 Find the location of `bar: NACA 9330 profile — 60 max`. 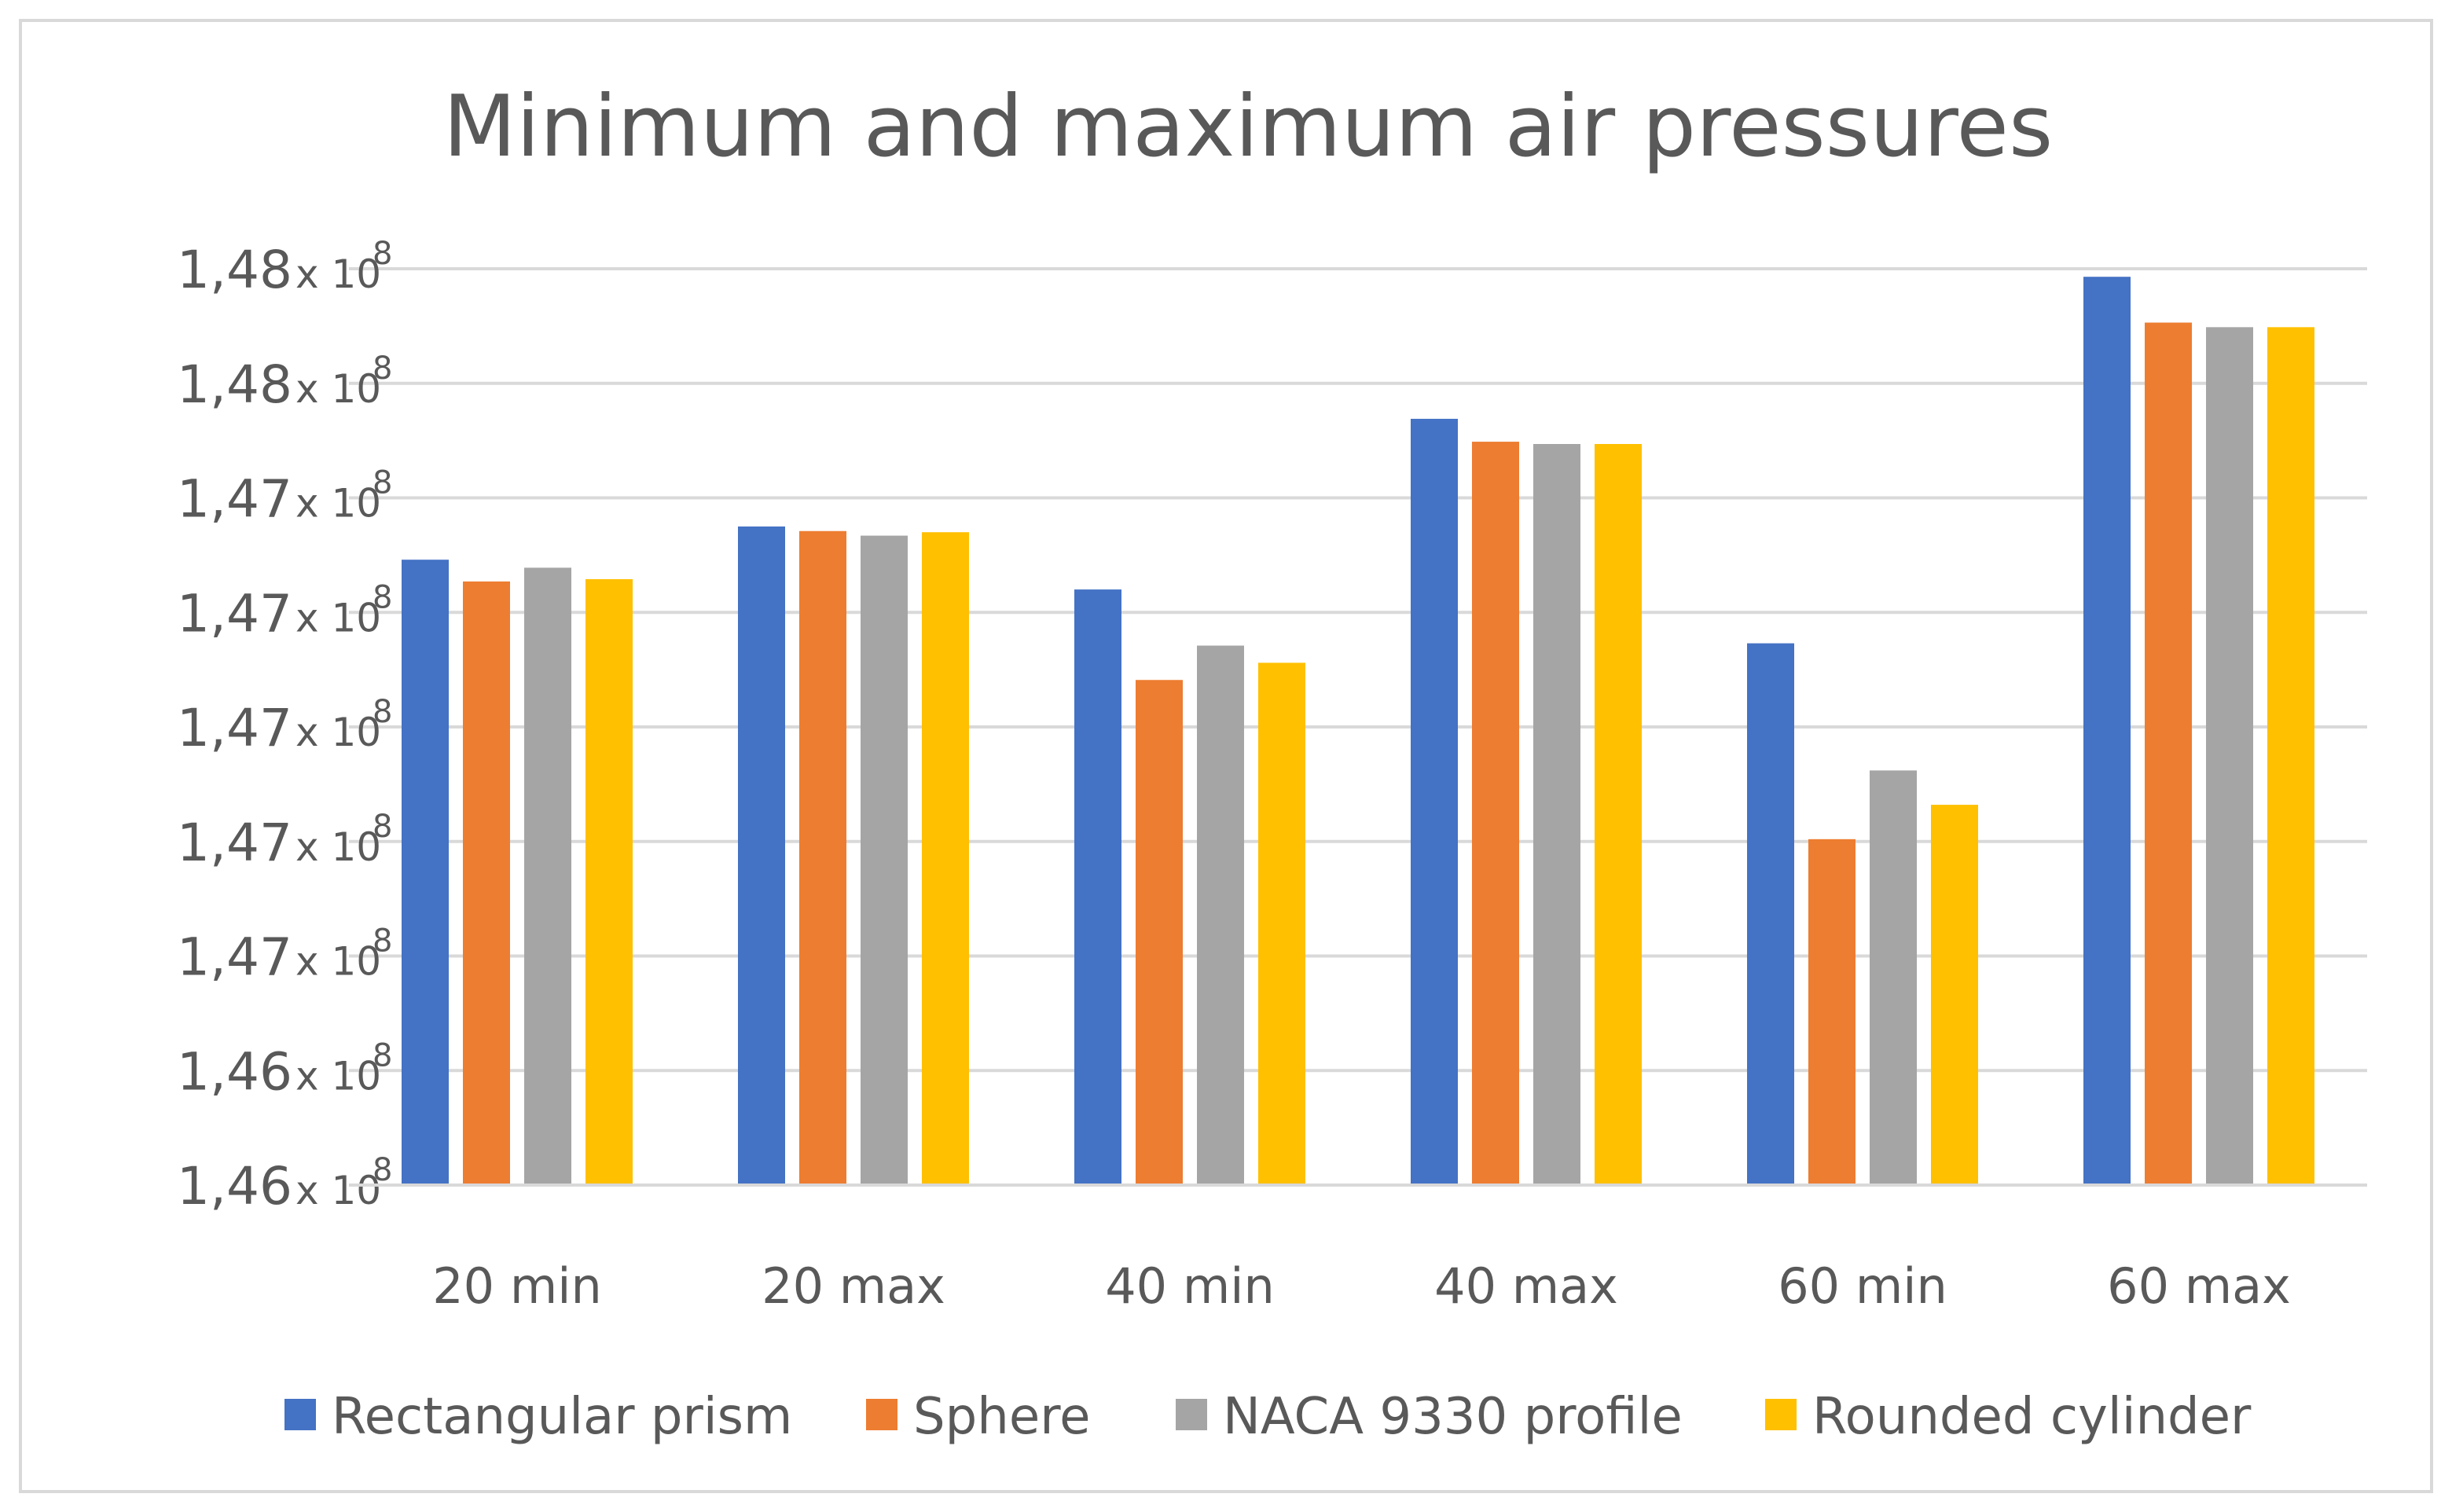

bar: NACA 9330 profile — 60 max is located at coordinates (2230, 756).